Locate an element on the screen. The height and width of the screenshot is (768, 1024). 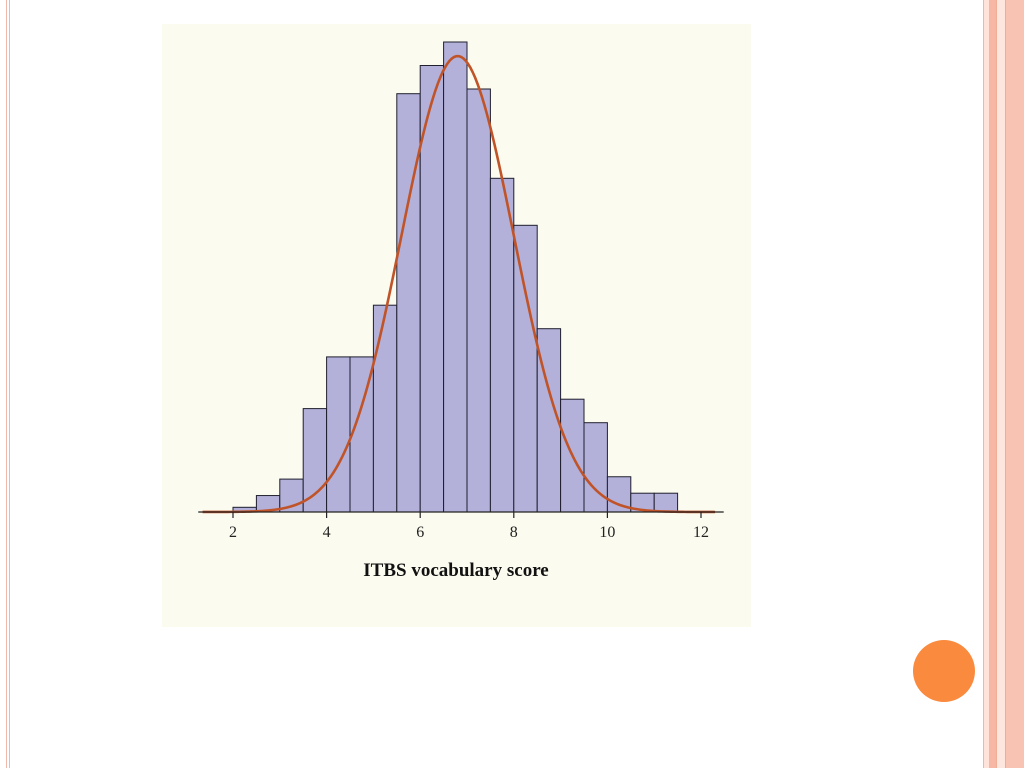
x-tick-label: 12 is located at coordinates (701, 532).